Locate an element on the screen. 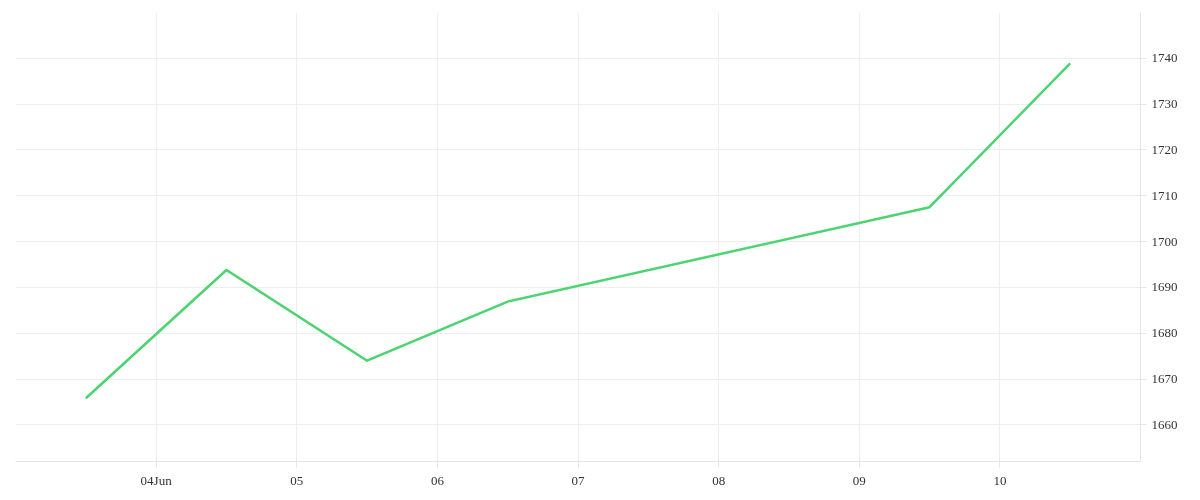 This screenshot has height=500, width=1200. x-tick-label: 06 is located at coordinates (437, 480).